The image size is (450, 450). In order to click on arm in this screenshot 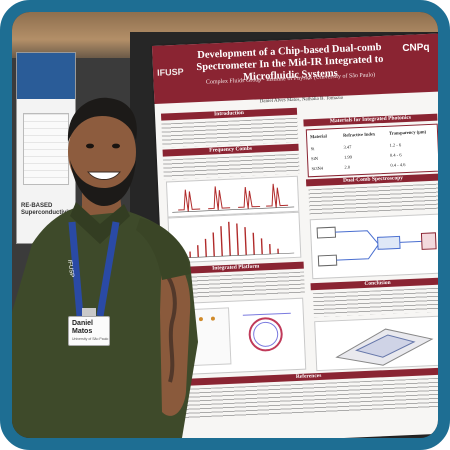, I will do `click(175, 332)`.